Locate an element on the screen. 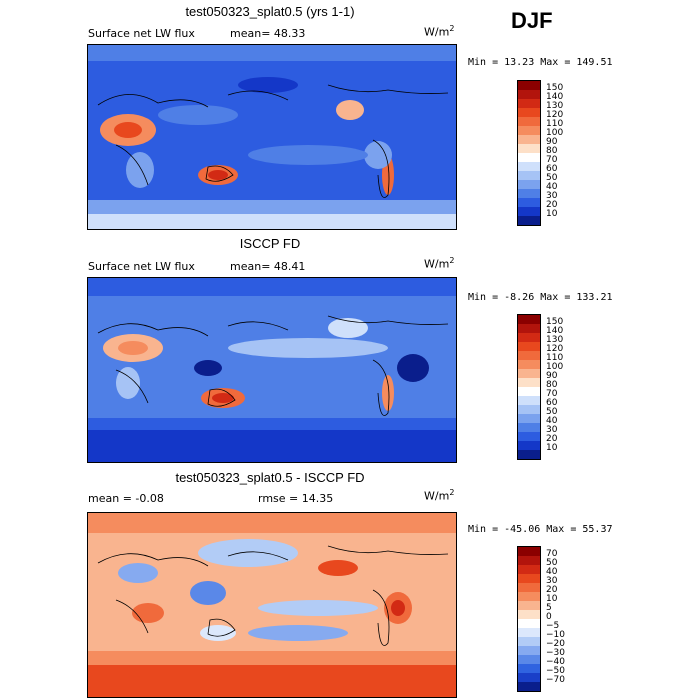 The width and height of the screenshot is (700, 700). panel-3-colorbar-labels: 70 50 40 30 20 10 5 0 −5 −10 −20 −30 −40 −50 −70 is located at coordinates (566, 618).